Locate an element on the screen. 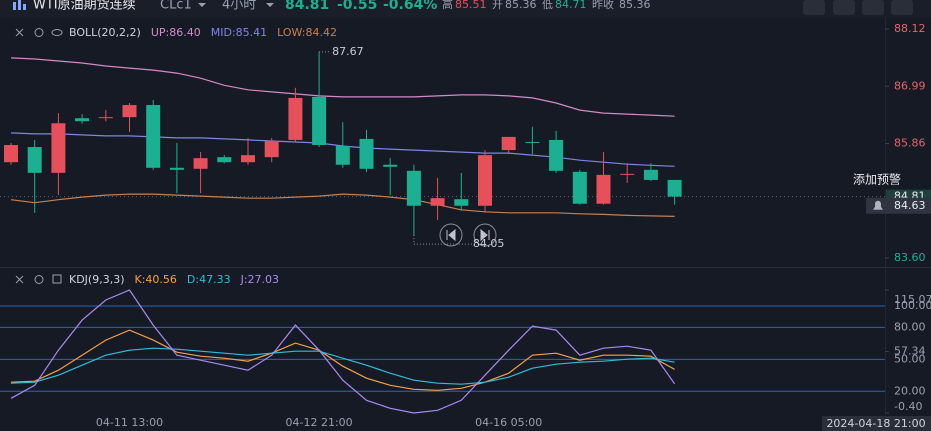 The width and height of the screenshot is (931, 431). cursor-time: 2024-04-18 21:00 is located at coordinates (875, 423).